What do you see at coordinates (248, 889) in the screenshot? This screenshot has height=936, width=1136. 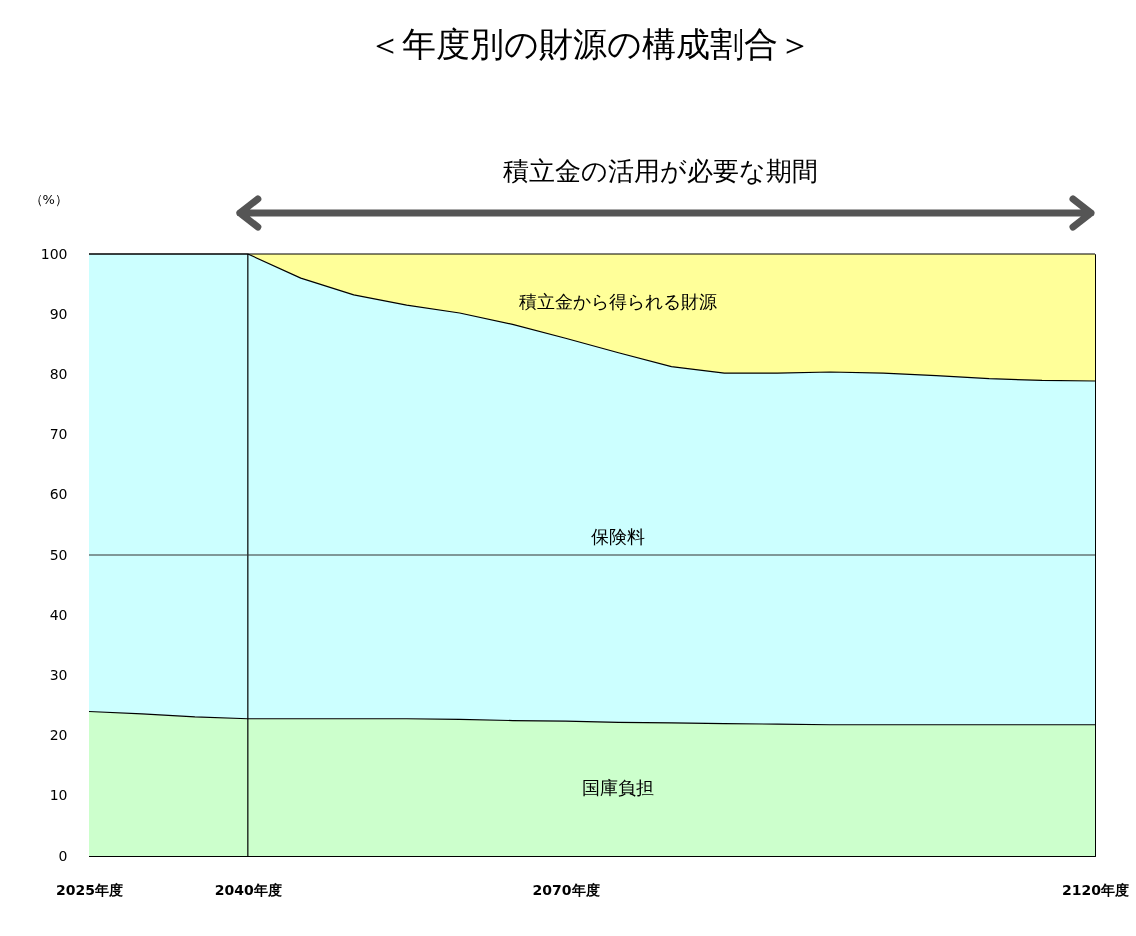 I see `x-tick-label: 2040年度` at bounding box center [248, 889].